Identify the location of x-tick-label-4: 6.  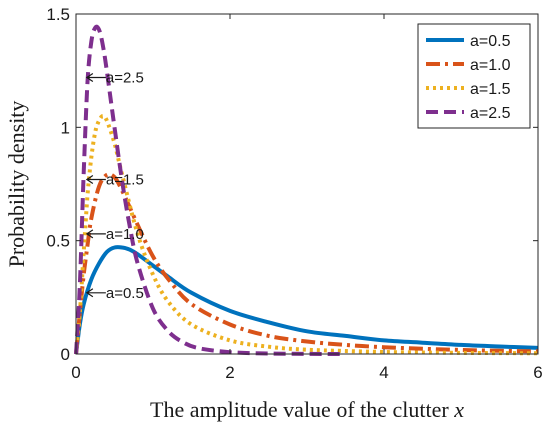
(537, 372).